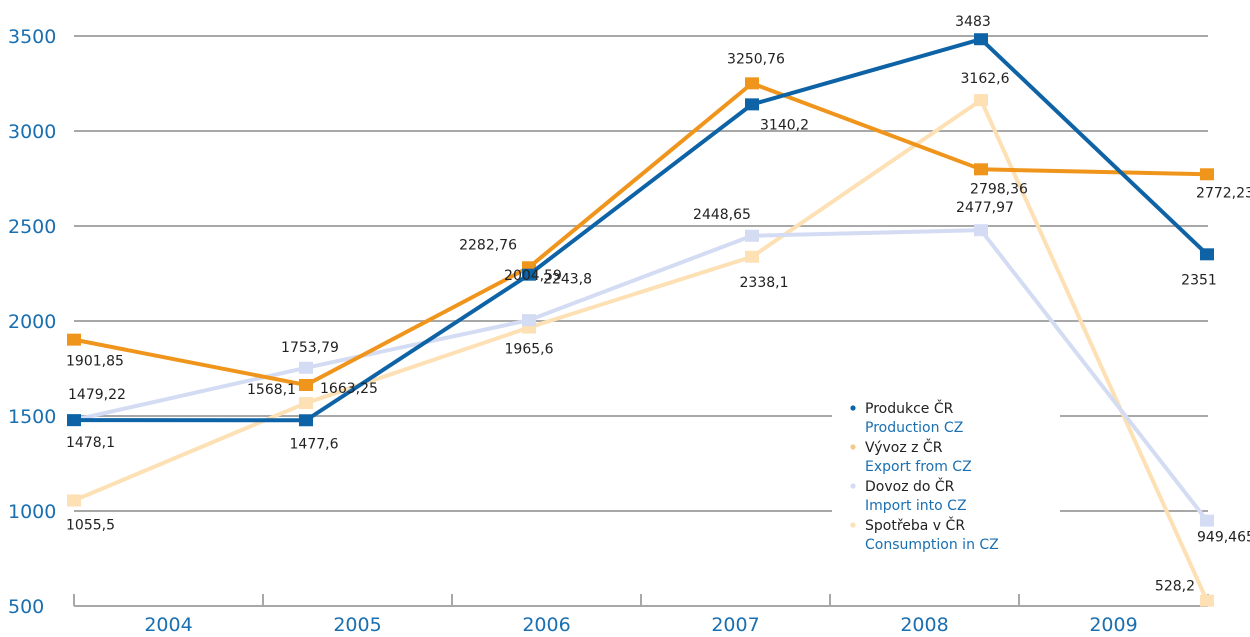 Image resolution: width=1250 pixels, height=637 pixels. I want to click on y-tick-label: 2500, so click(32, 227).